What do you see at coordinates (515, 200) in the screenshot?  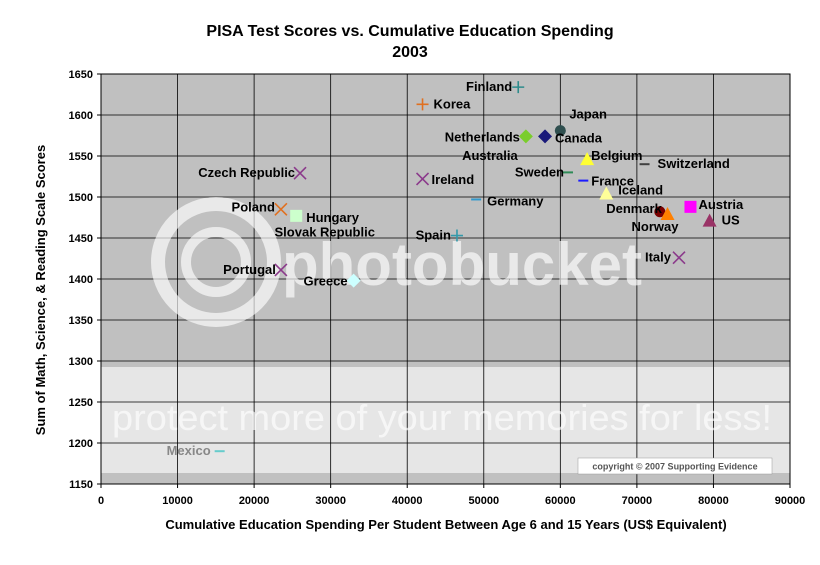 I see `point-label-germany: Germany` at bounding box center [515, 200].